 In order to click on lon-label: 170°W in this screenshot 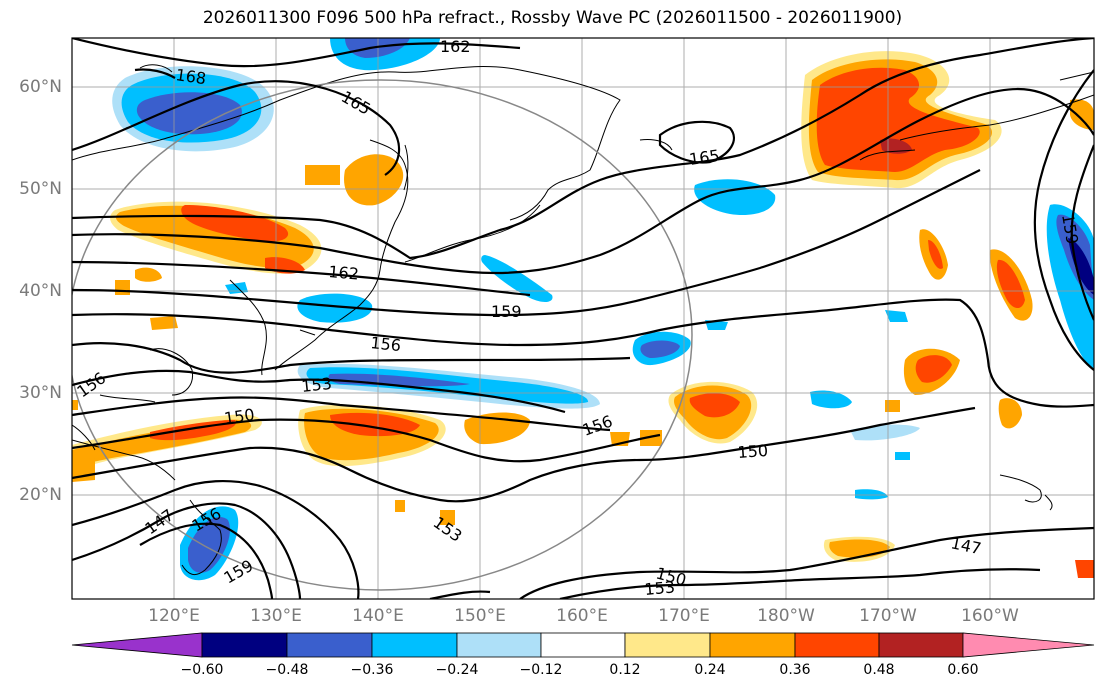, I will do `click(888, 616)`.